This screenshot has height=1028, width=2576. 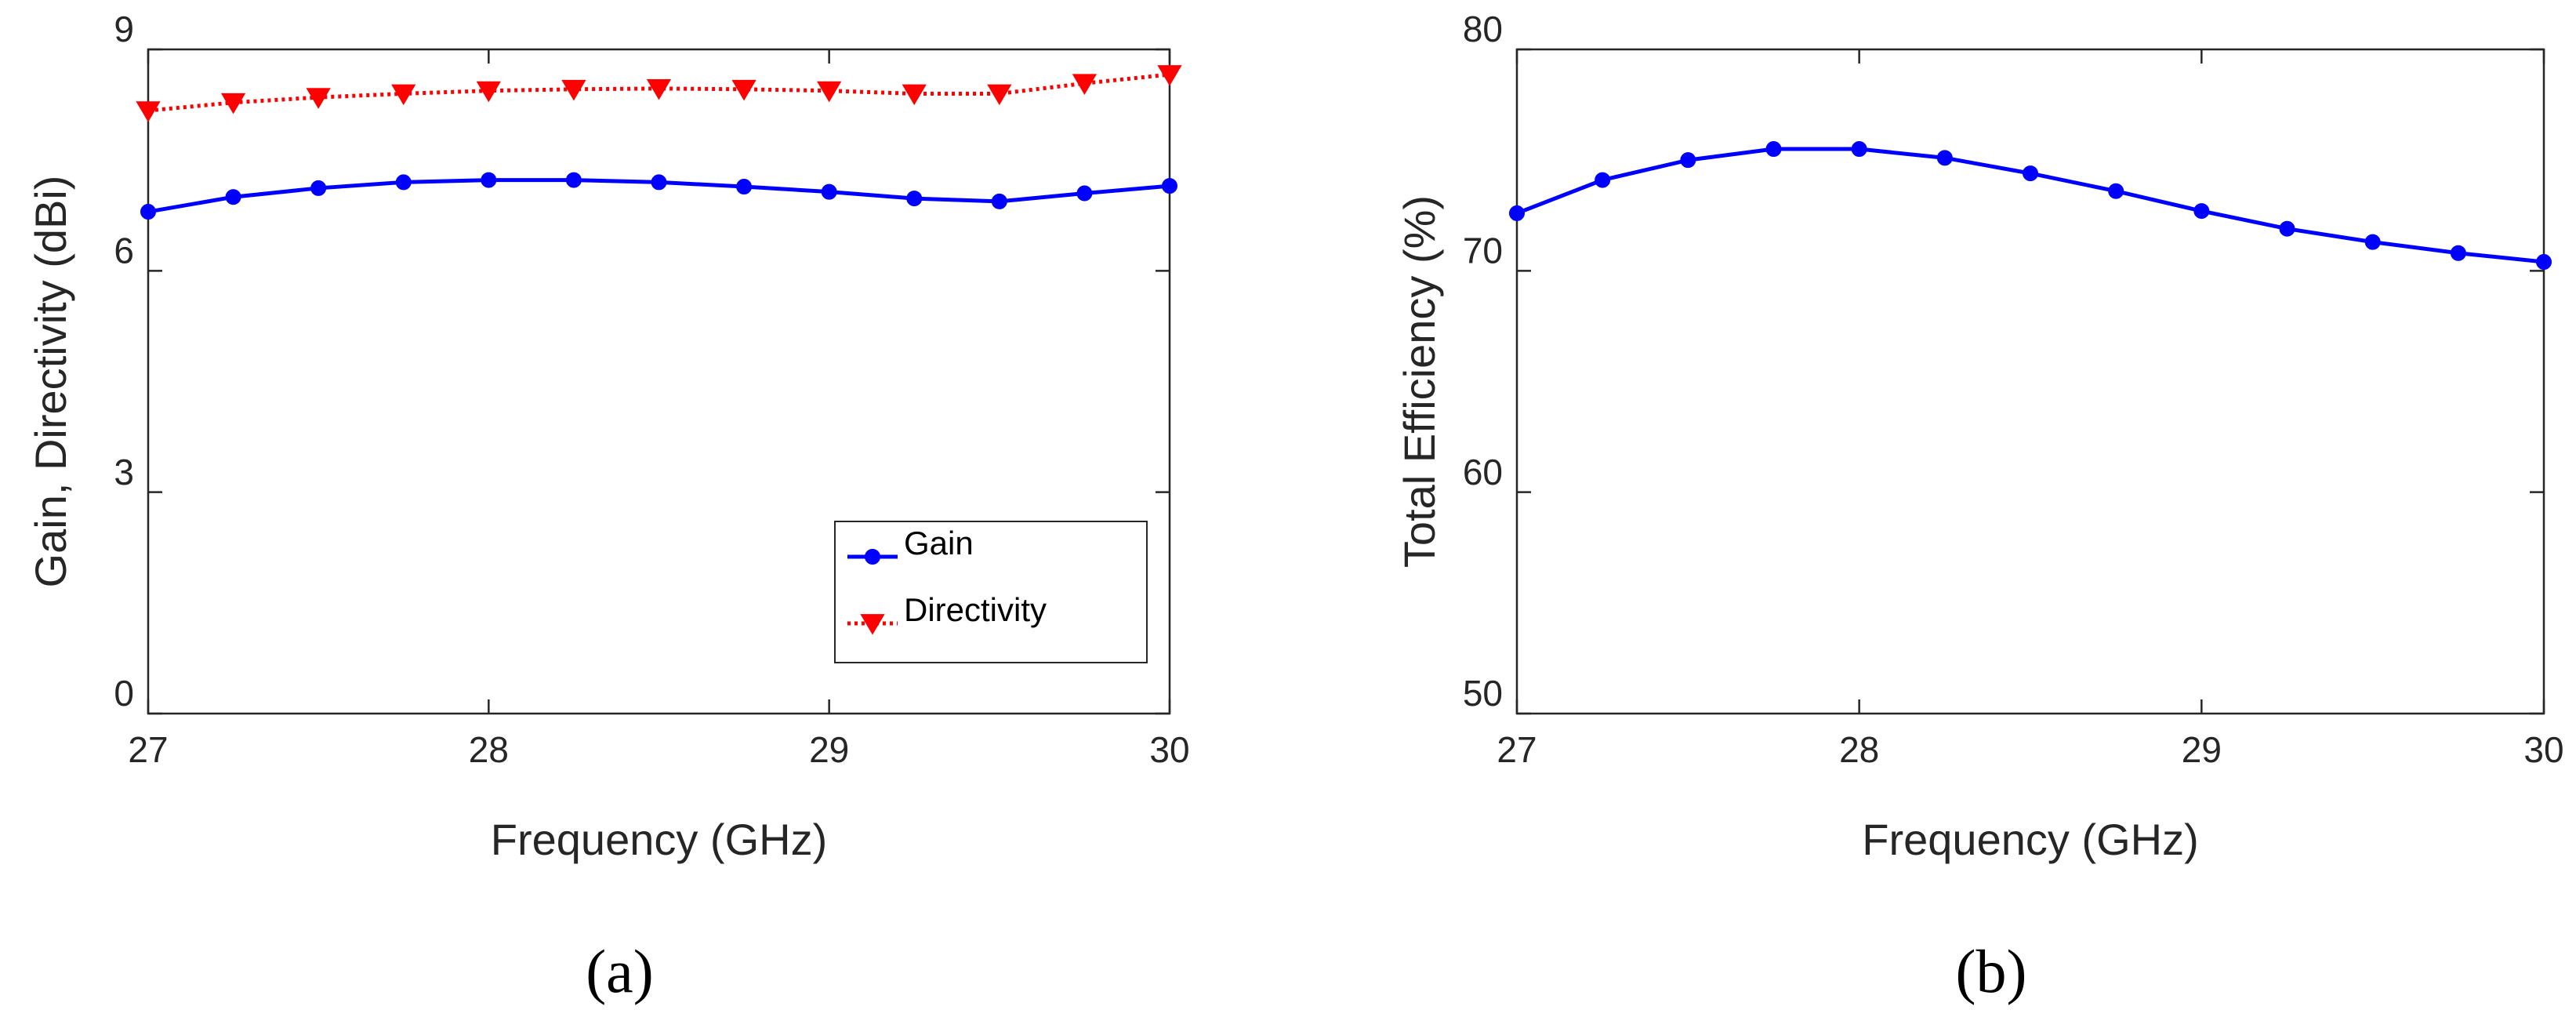 What do you see at coordinates (1483, 250) in the screenshot?
I see `y-tick-label: 70` at bounding box center [1483, 250].